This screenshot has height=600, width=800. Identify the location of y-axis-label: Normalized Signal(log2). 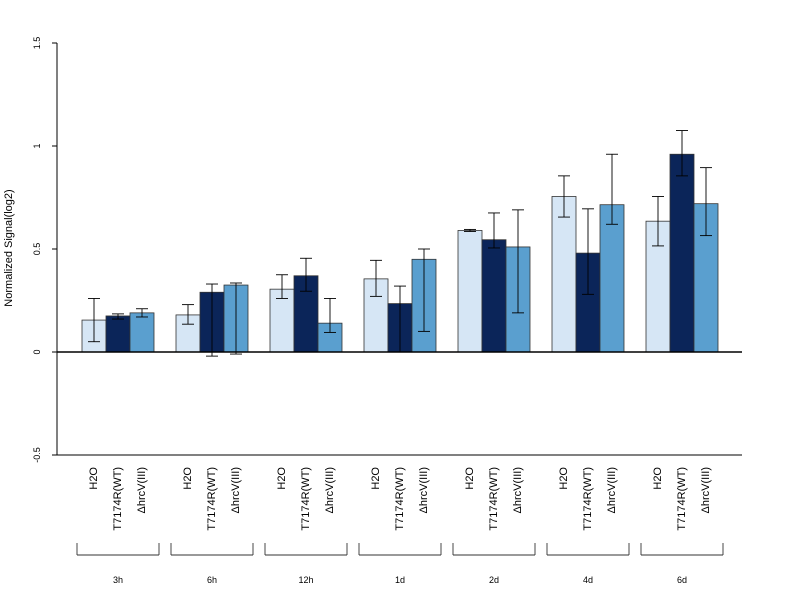
(9, 247).